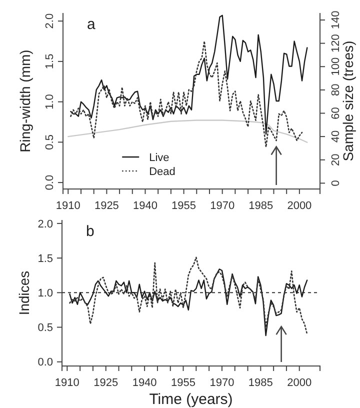 This screenshot has height=408, width=360. I want to click on y2-tick-label: 40, so click(336, 136).